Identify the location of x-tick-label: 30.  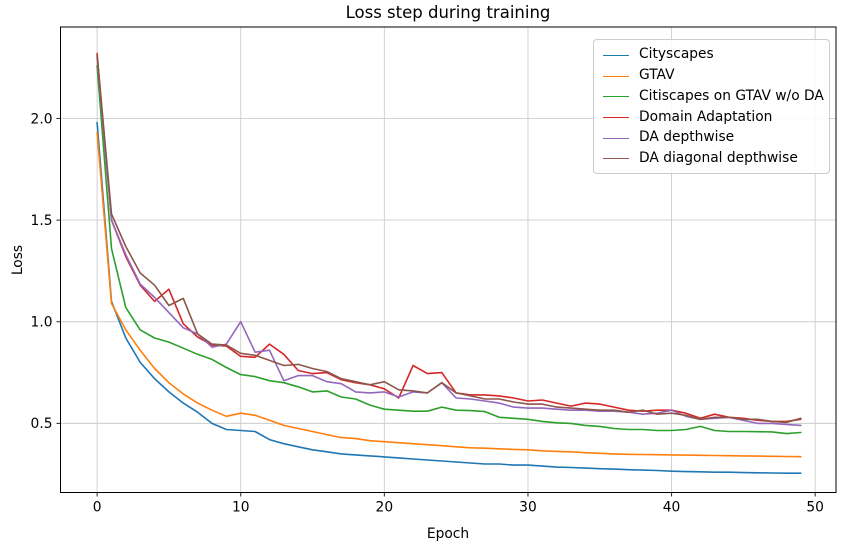
(528, 508).